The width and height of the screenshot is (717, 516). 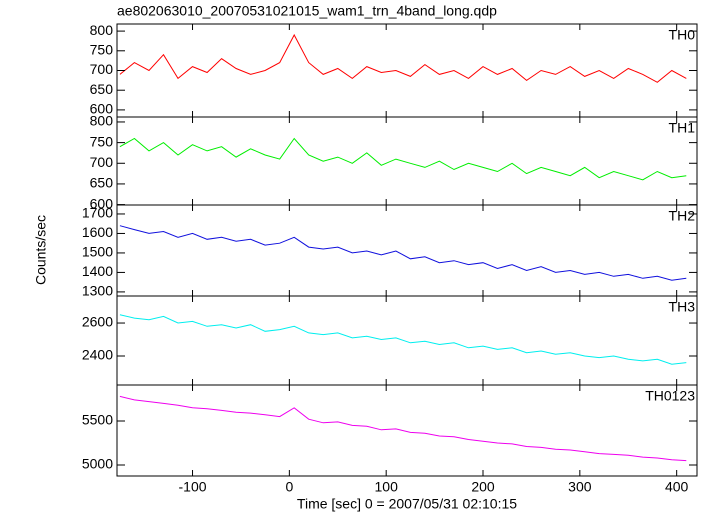 I want to click on y-tick-label: 1300, so click(x=97, y=291).